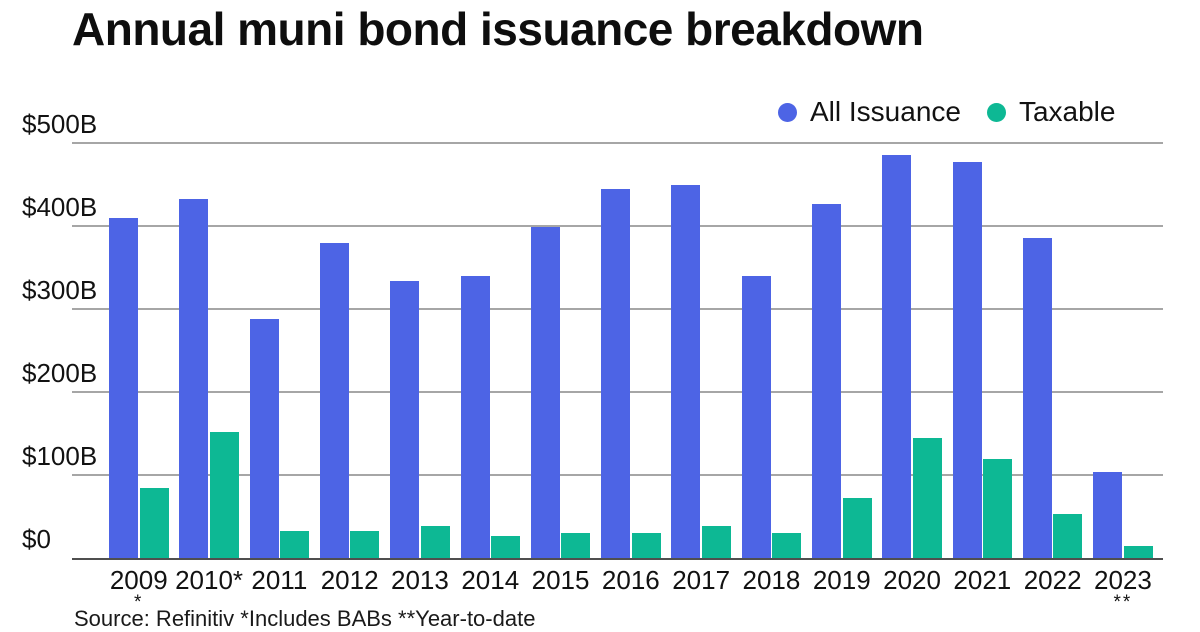 The height and width of the screenshot is (632, 1200). Describe the element at coordinates (405, 419) in the screenshot. I see `bar-all-issuance-2013` at that location.